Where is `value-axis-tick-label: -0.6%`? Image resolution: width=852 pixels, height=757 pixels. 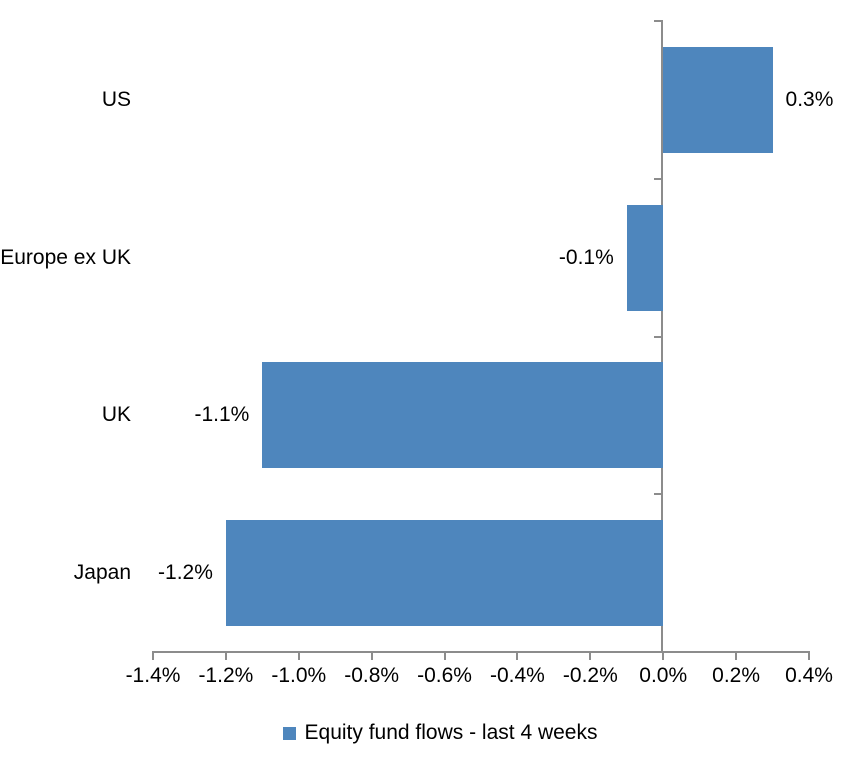
value-axis-tick-label: -0.6% is located at coordinates (444, 675).